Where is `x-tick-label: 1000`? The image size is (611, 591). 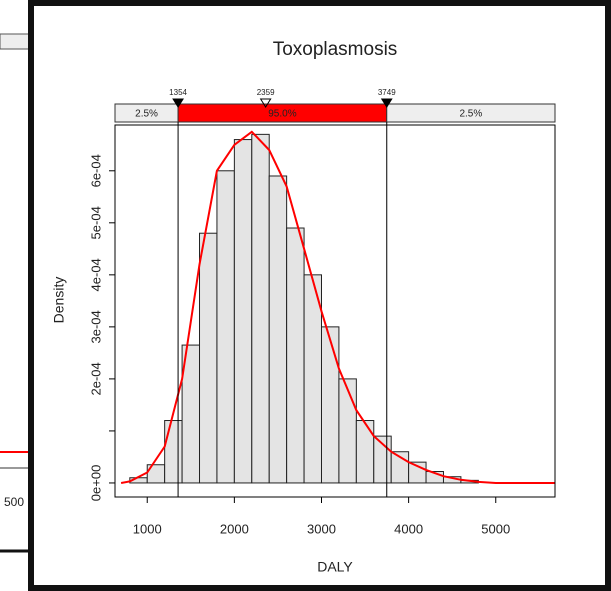
x-tick-label: 1000 is located at coordinates (147, 528).